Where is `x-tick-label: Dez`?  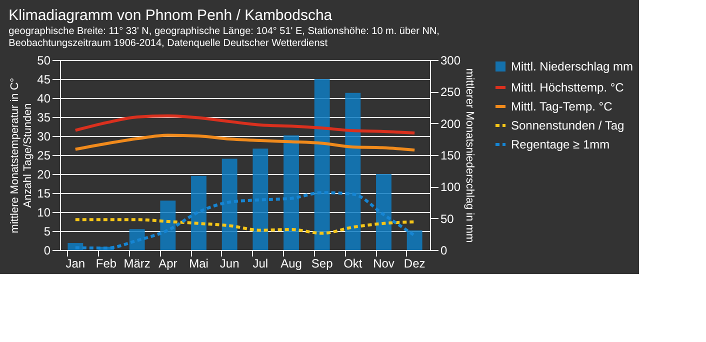 x-tick-label: Dez is located at coordinates (415, 263).